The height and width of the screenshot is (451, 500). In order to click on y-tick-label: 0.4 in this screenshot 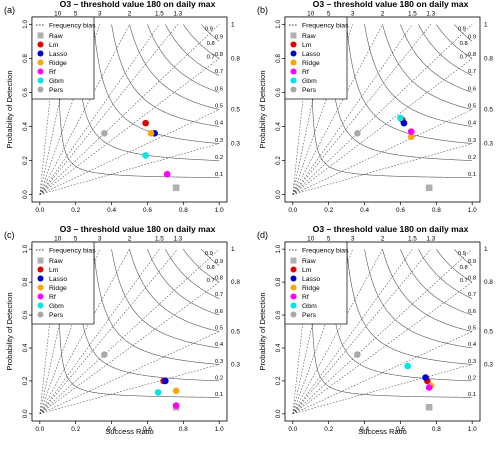, I will do `click(25, 126)`.